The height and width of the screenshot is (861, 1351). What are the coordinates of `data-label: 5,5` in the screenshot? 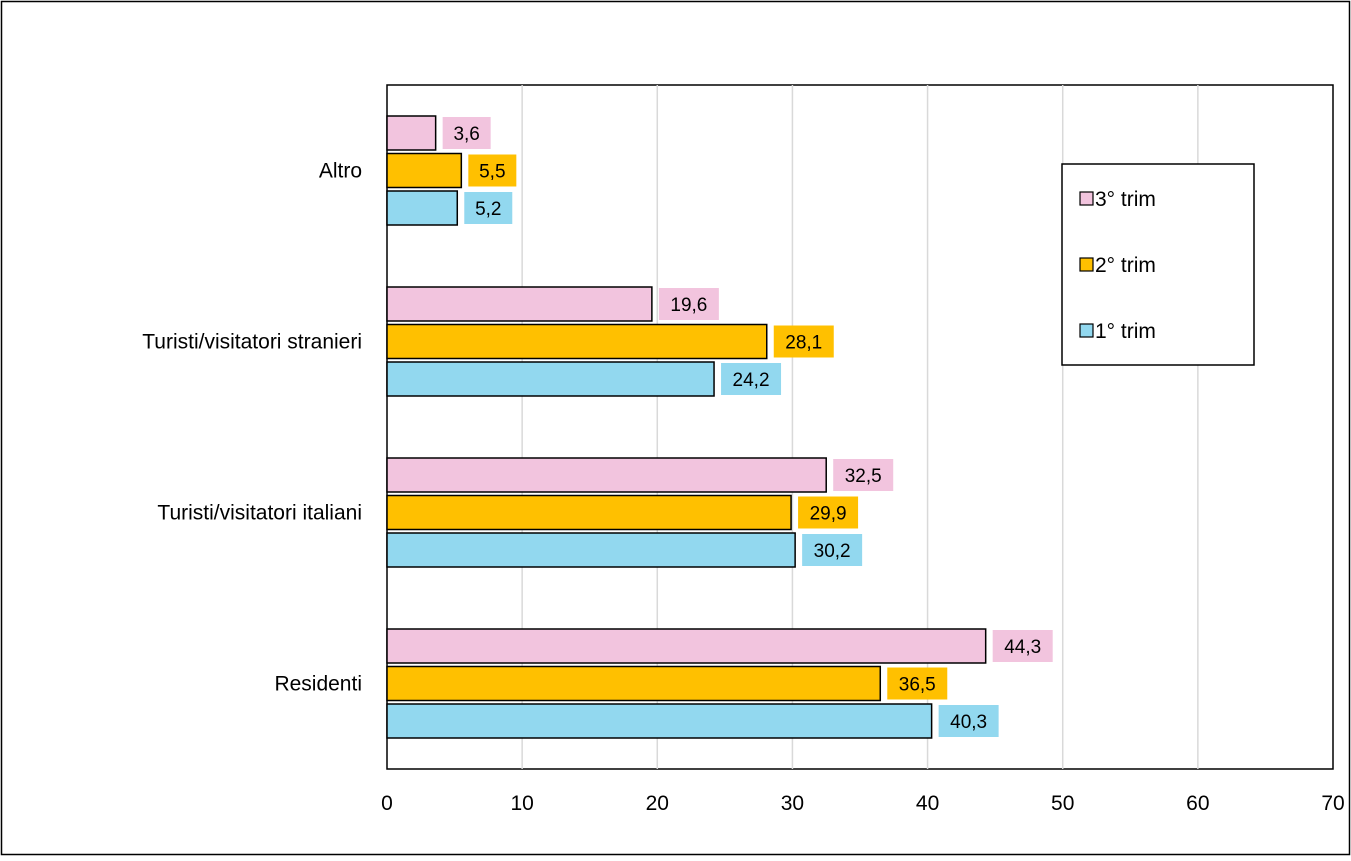 It's located at (492, 172).